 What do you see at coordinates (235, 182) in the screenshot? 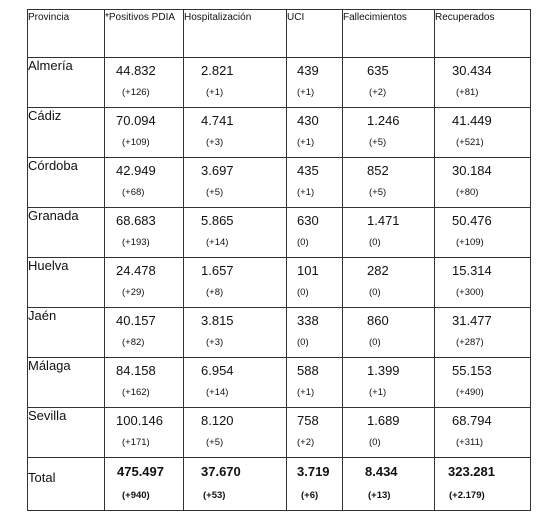
I see `hospitalizacion-cell: 3.697 (+5)` at bounding box center [235, 182].